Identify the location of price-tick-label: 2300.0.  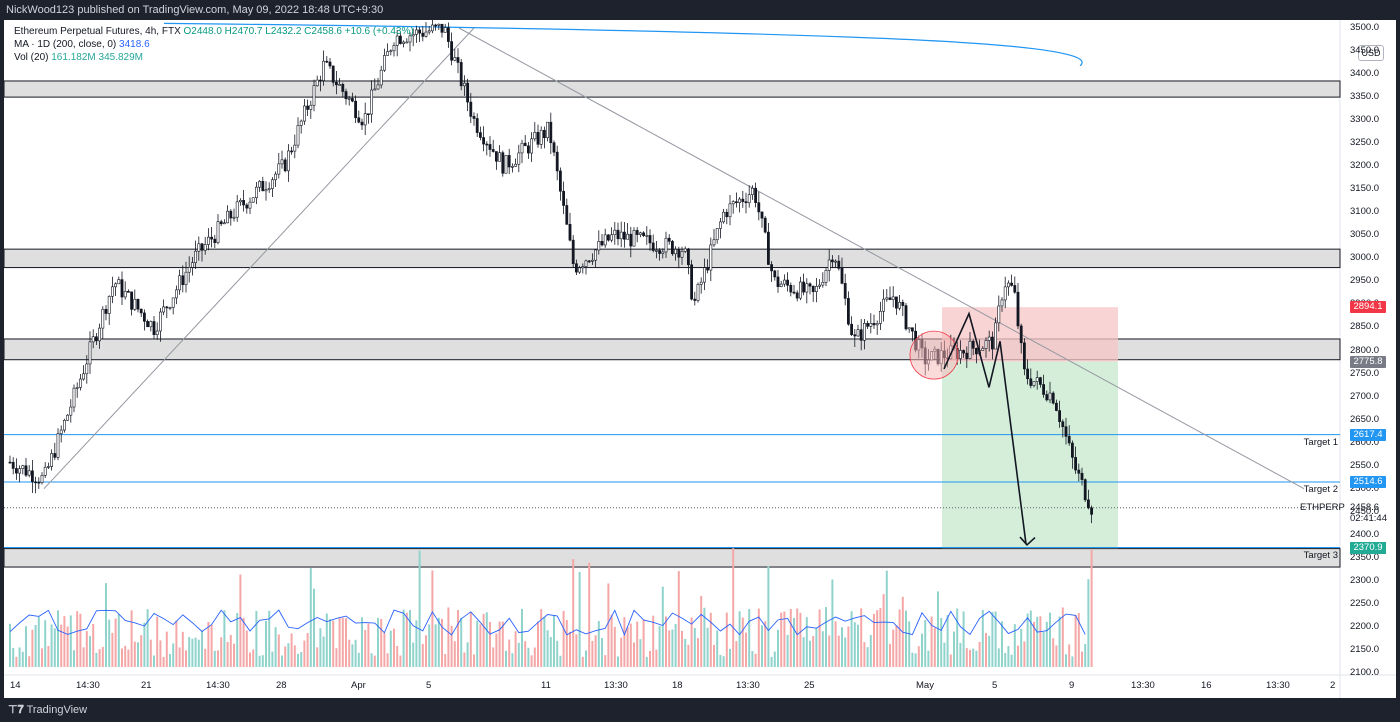
(1365, 580).